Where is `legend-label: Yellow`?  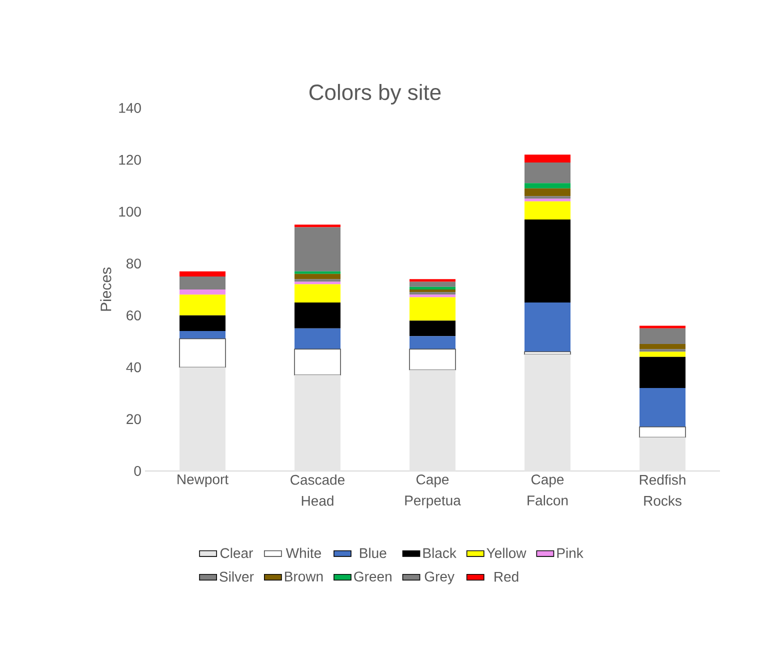
legend-label: Yellow is located at coordinates (506, 553).